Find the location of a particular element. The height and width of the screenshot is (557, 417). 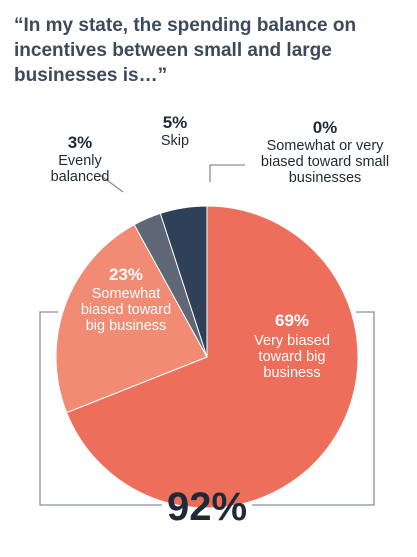

label-skip-line-1: Skip is located at coordinates (175, 141).